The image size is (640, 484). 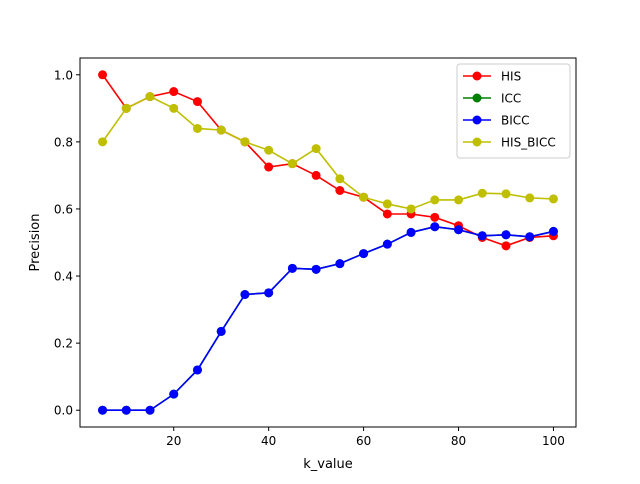 I want to click on legend-item: BICC, so click(x=496, y=121).